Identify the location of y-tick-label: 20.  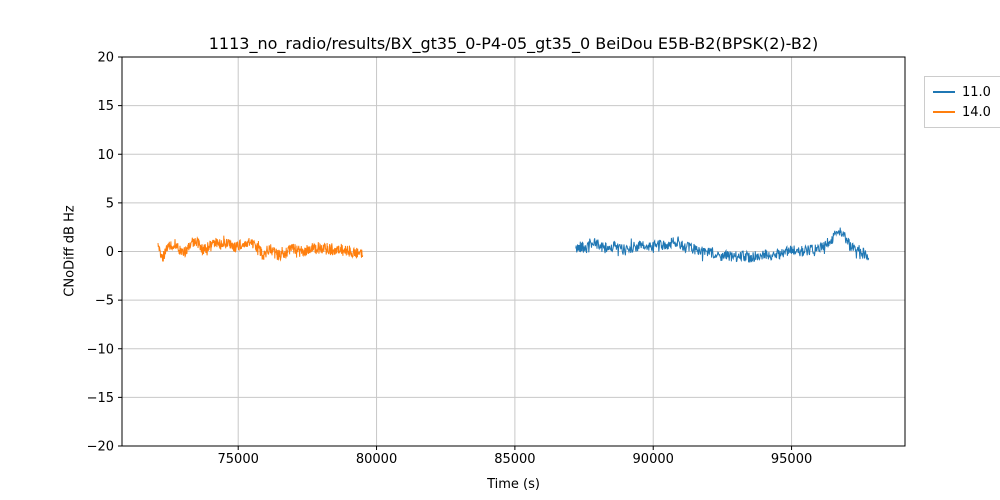
(105, 58).